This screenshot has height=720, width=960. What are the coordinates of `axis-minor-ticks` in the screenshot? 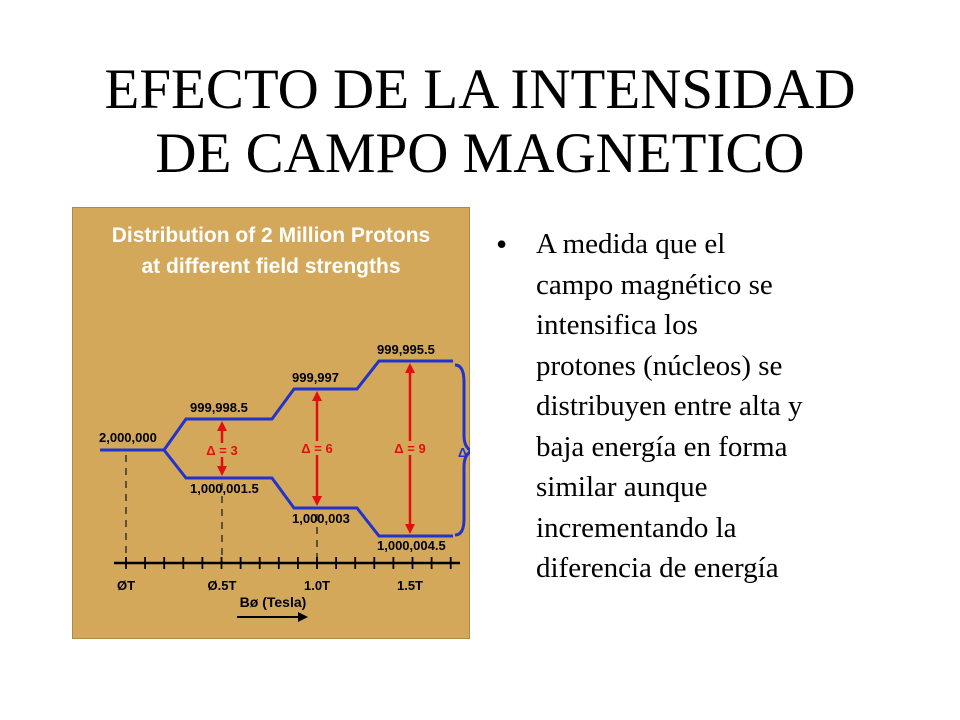 It's located at (288, 563).